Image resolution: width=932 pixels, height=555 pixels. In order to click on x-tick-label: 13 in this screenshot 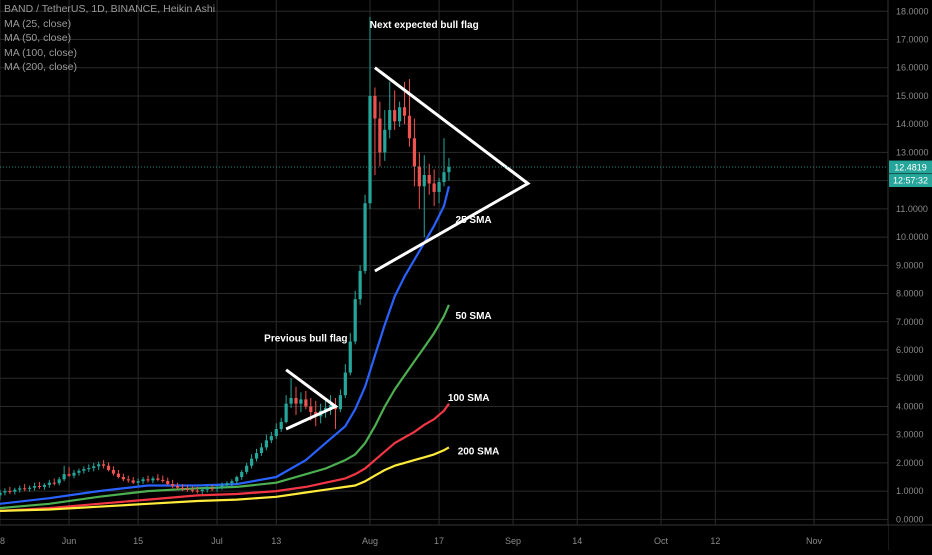, I will do `click(276, 541)`.